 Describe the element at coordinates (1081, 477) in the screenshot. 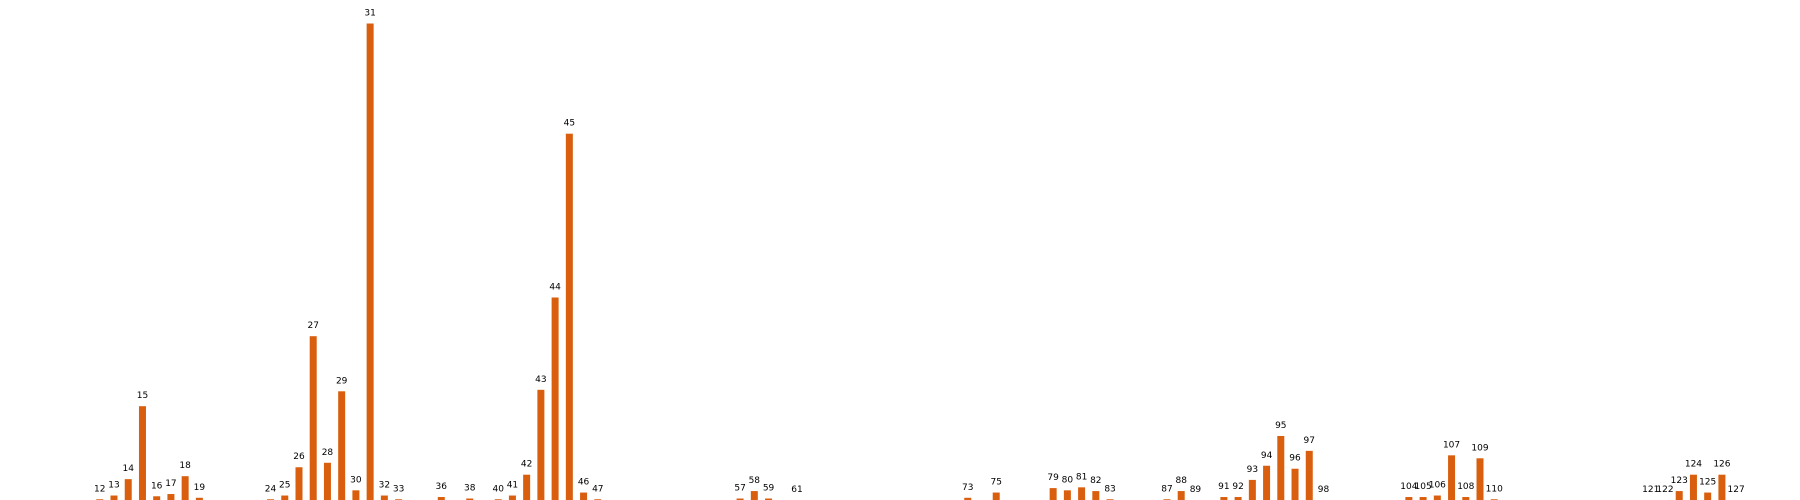

I see `bar-label-81: 81` at that location.